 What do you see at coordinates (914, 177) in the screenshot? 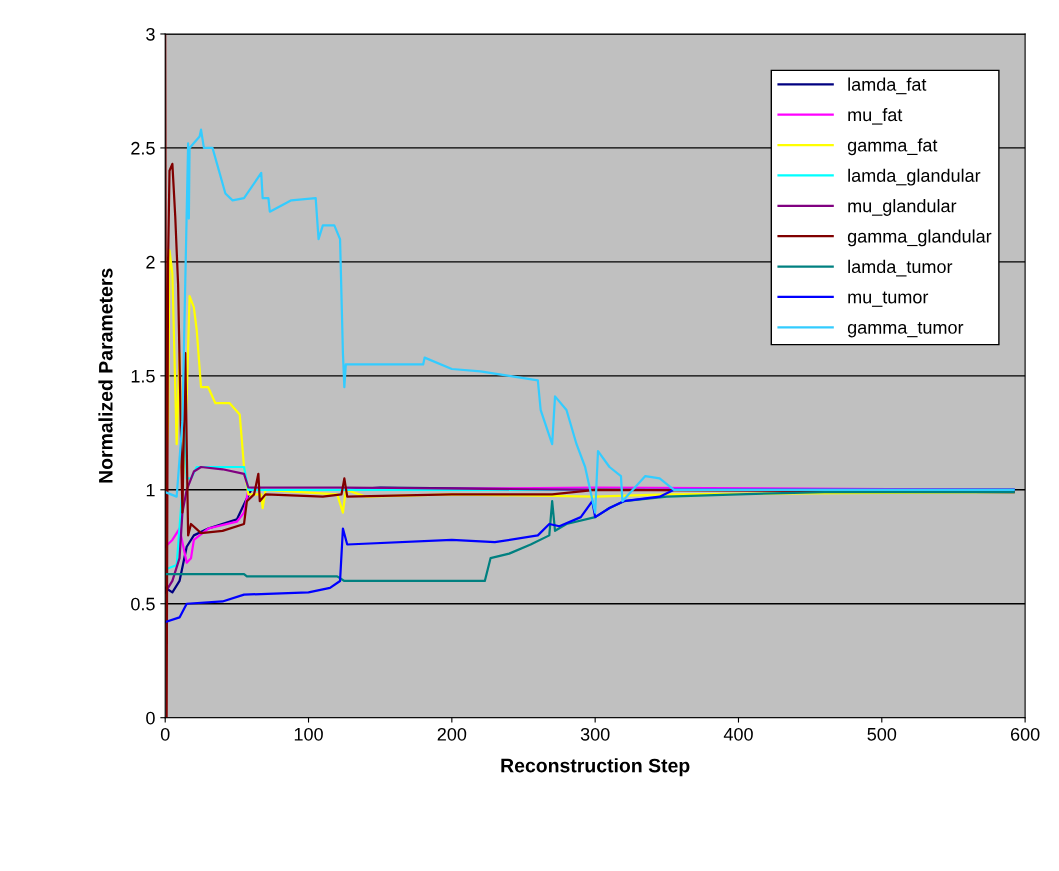
I see `legend-label: lamda_glandular` at bounding box center [914, 177].